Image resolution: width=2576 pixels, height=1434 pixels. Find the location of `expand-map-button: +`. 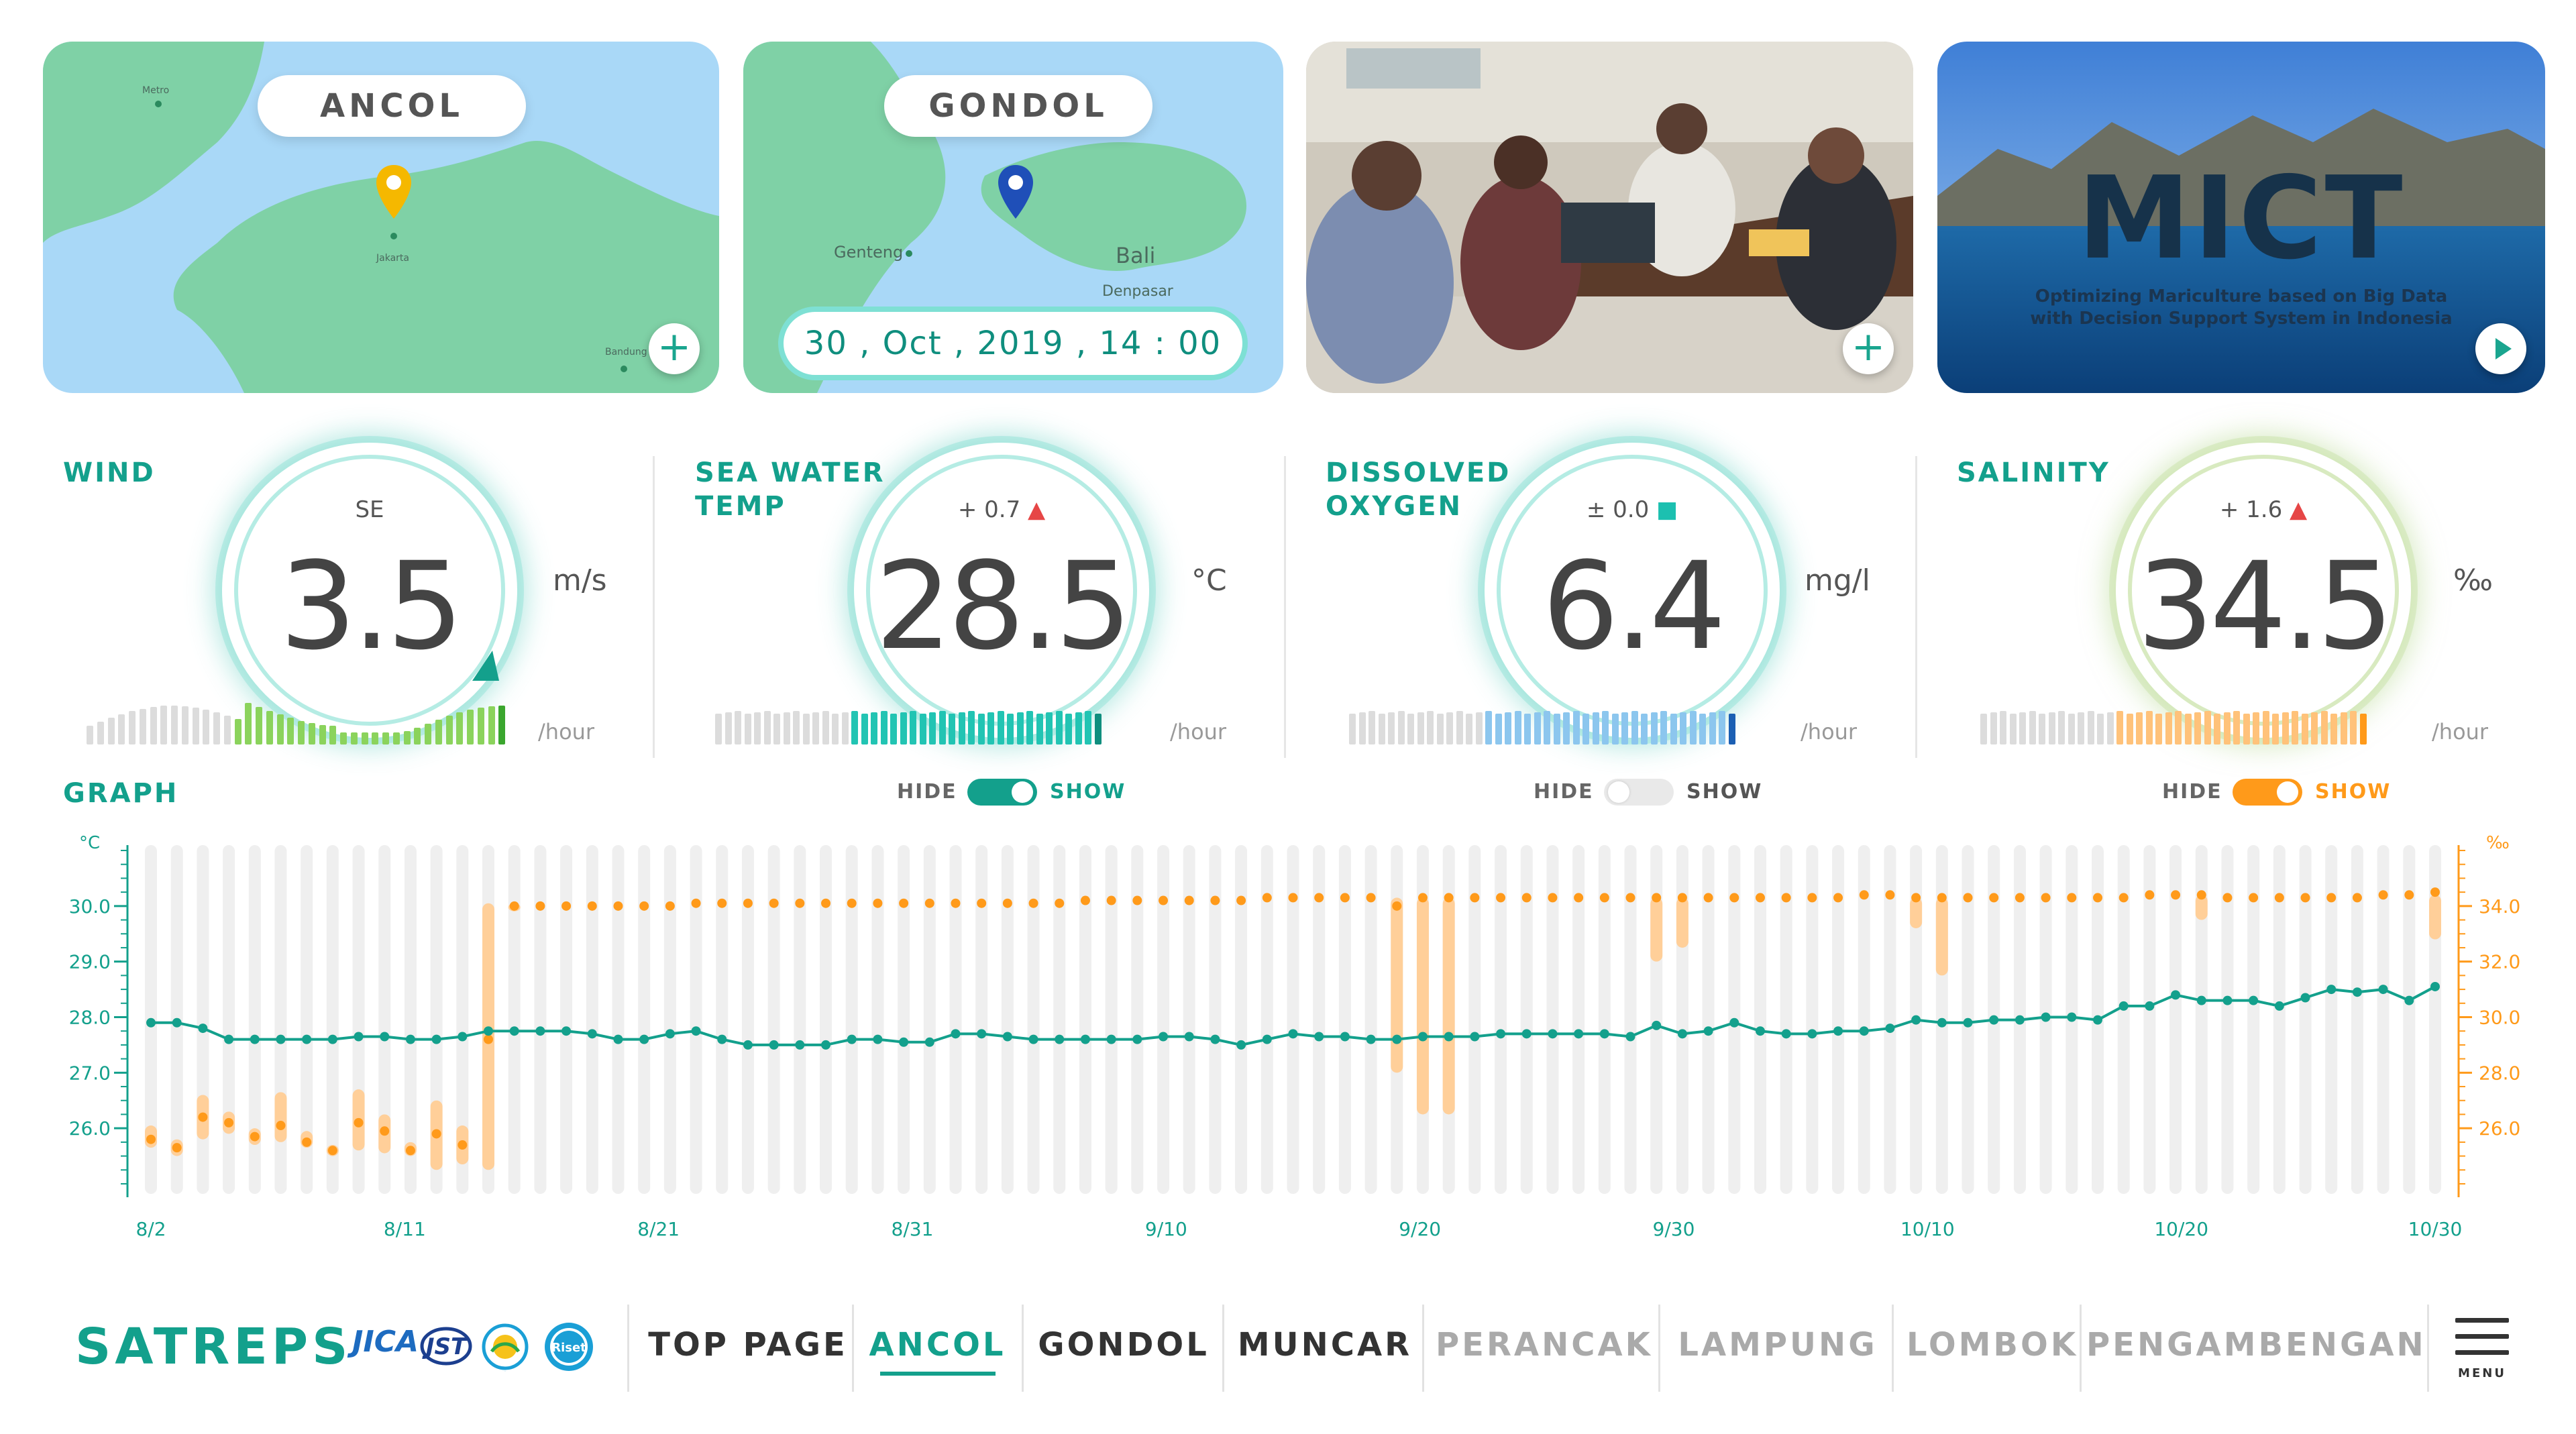

expand-map-button: + is located at coordinates (674, 348).